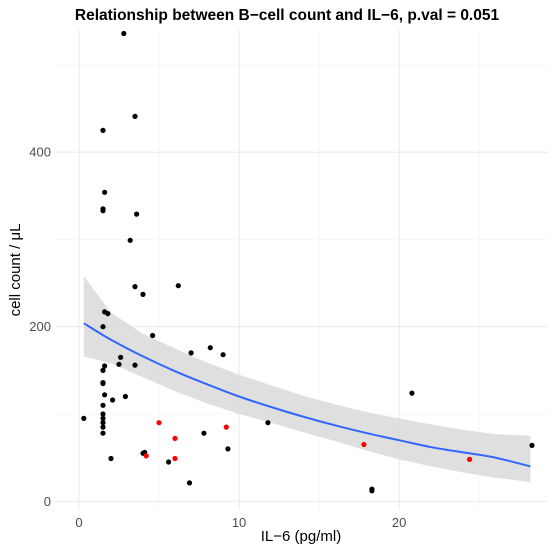 This screenshot has width=550, height=552. I want to click on x-tick-label: 20, so click(399, 522).